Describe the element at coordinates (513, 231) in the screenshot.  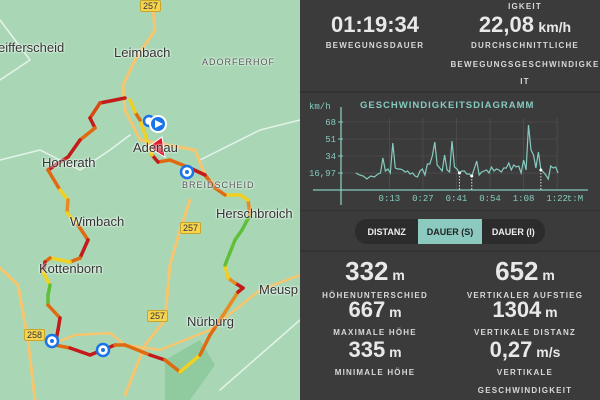
I see `segment-duration-i: DAUER (I)` at that location.